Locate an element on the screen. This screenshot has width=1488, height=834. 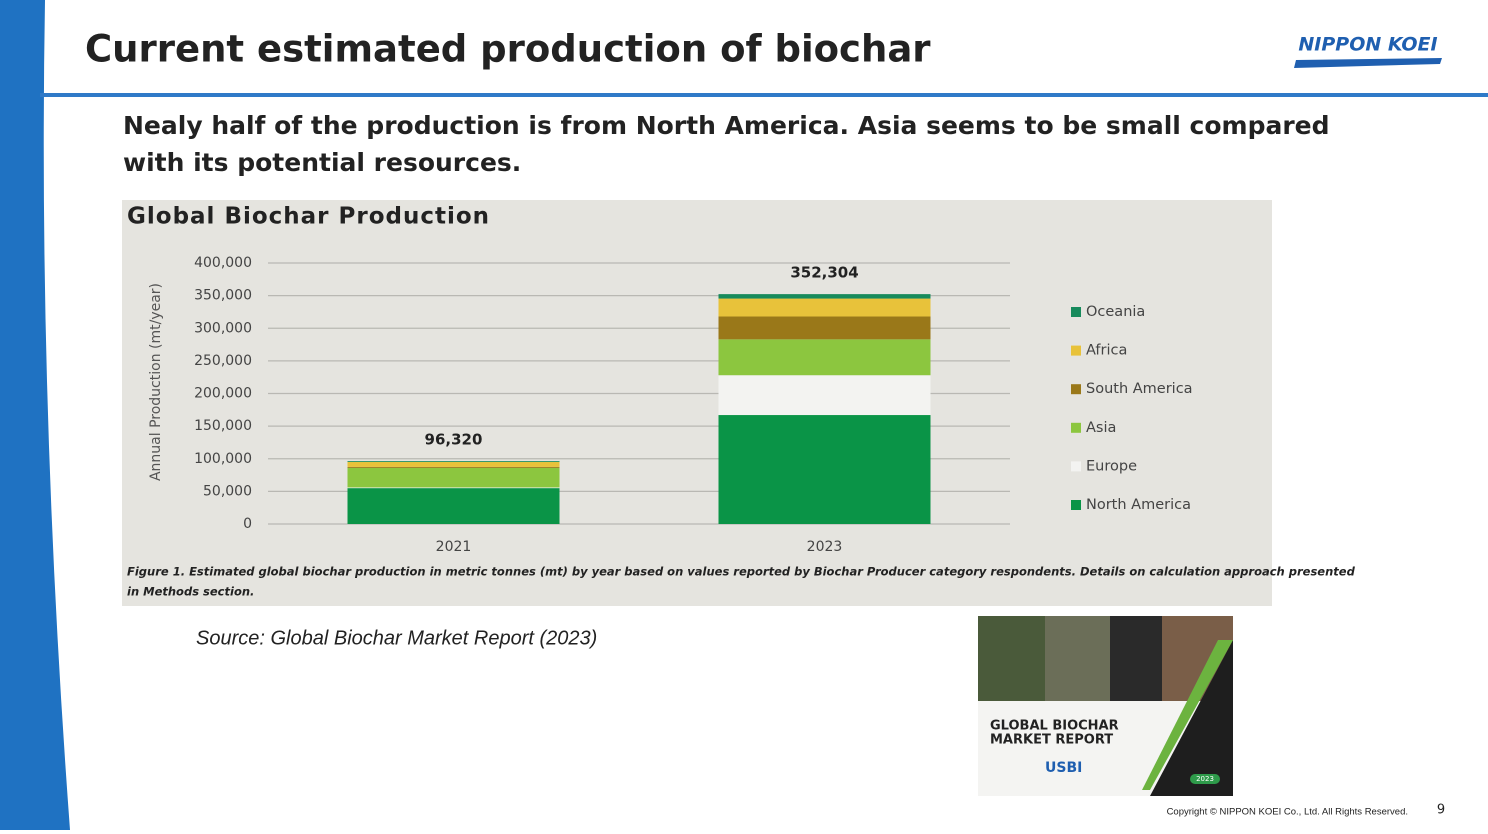
x-tick-label: 2023 is located at coordinates (825, 547).